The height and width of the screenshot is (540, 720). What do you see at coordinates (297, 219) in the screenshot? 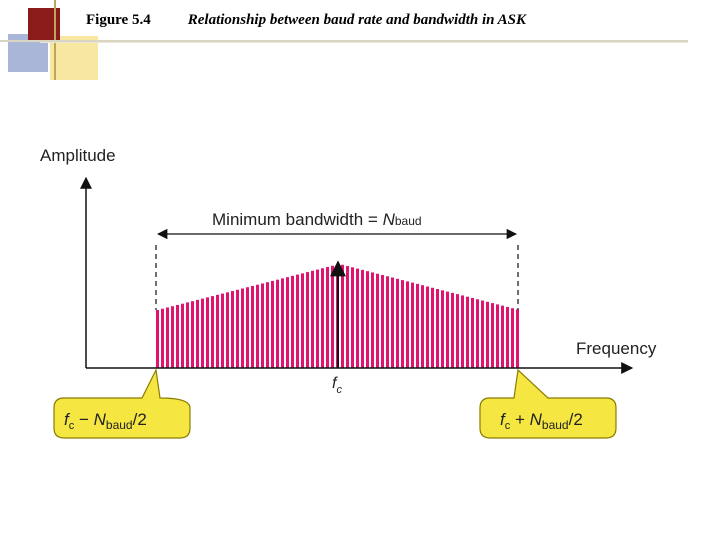
I see `bandwidth-label-text: Minimum bandwidth =` at bounding box center [297, 219].